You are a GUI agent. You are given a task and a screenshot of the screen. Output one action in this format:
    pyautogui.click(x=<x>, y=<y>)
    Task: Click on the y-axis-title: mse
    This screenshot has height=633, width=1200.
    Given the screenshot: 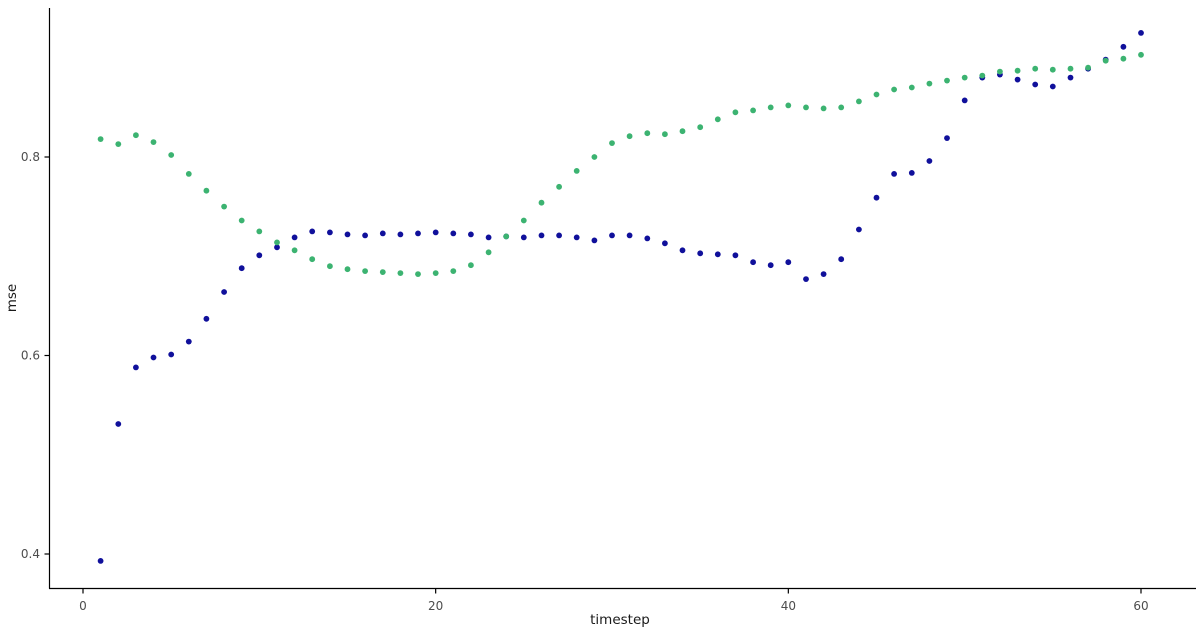 What is the action you would take?
    pyautogui.click(x=12, y=298)
    